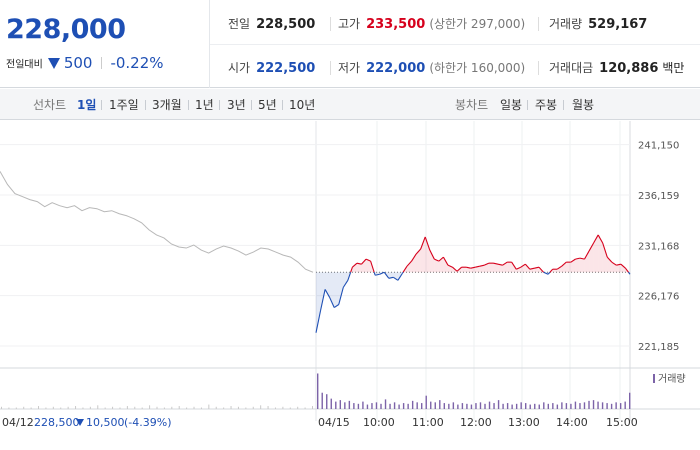 The width and height of the screenshot is (700, 450). I want to click on stat-open: 시가 222,500, so click(271, 67).